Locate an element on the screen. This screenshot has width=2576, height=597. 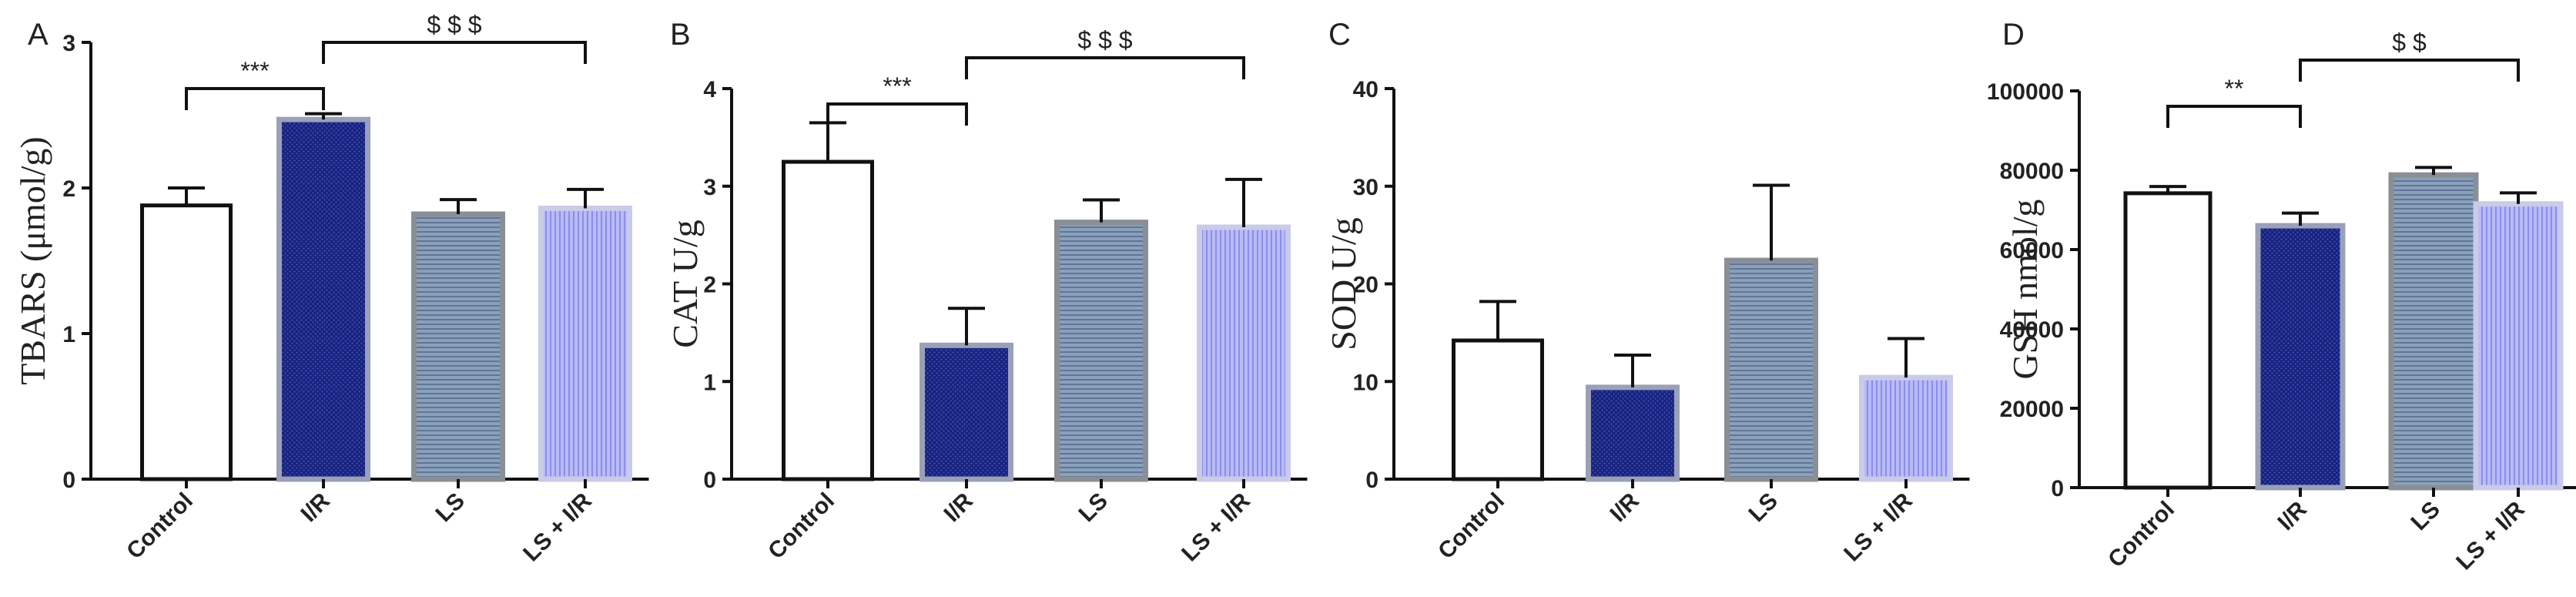
panel-letter: D is located at coordinates (2013, 35).